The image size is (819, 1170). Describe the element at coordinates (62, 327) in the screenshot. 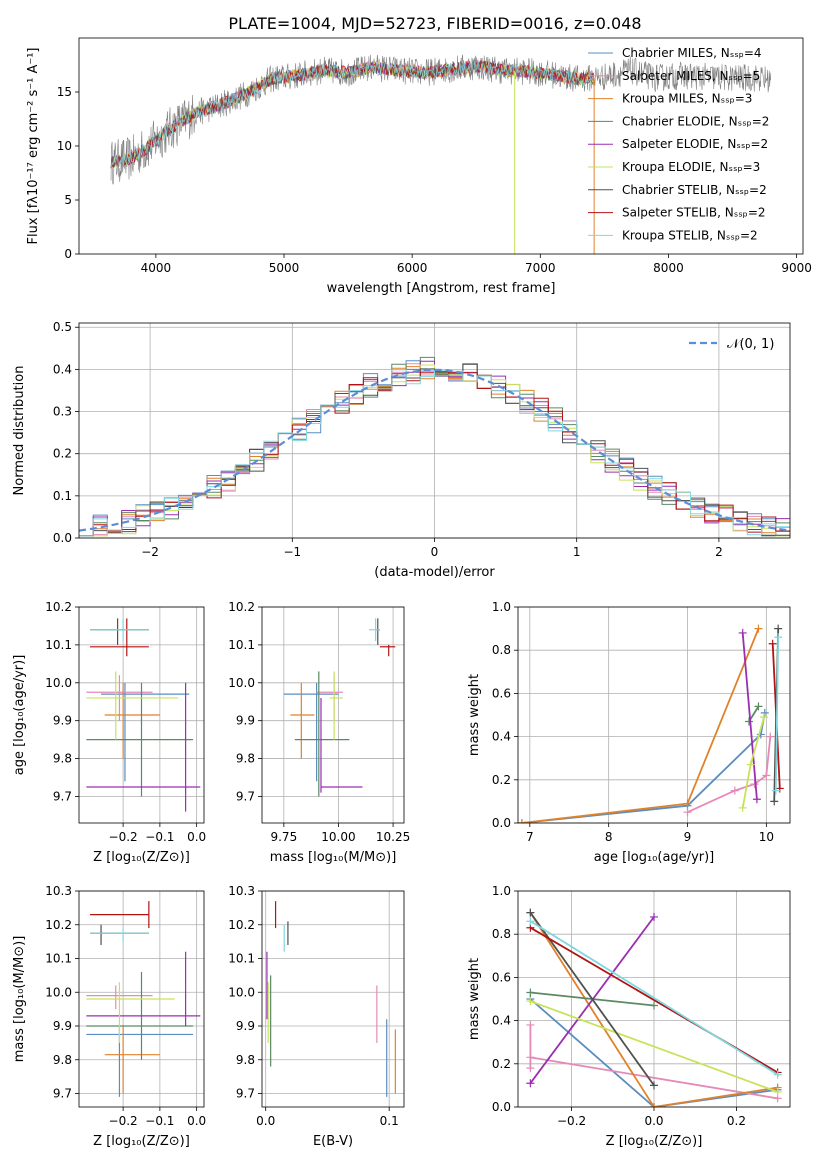

I see `y-tick-label: 0.5` at that location.